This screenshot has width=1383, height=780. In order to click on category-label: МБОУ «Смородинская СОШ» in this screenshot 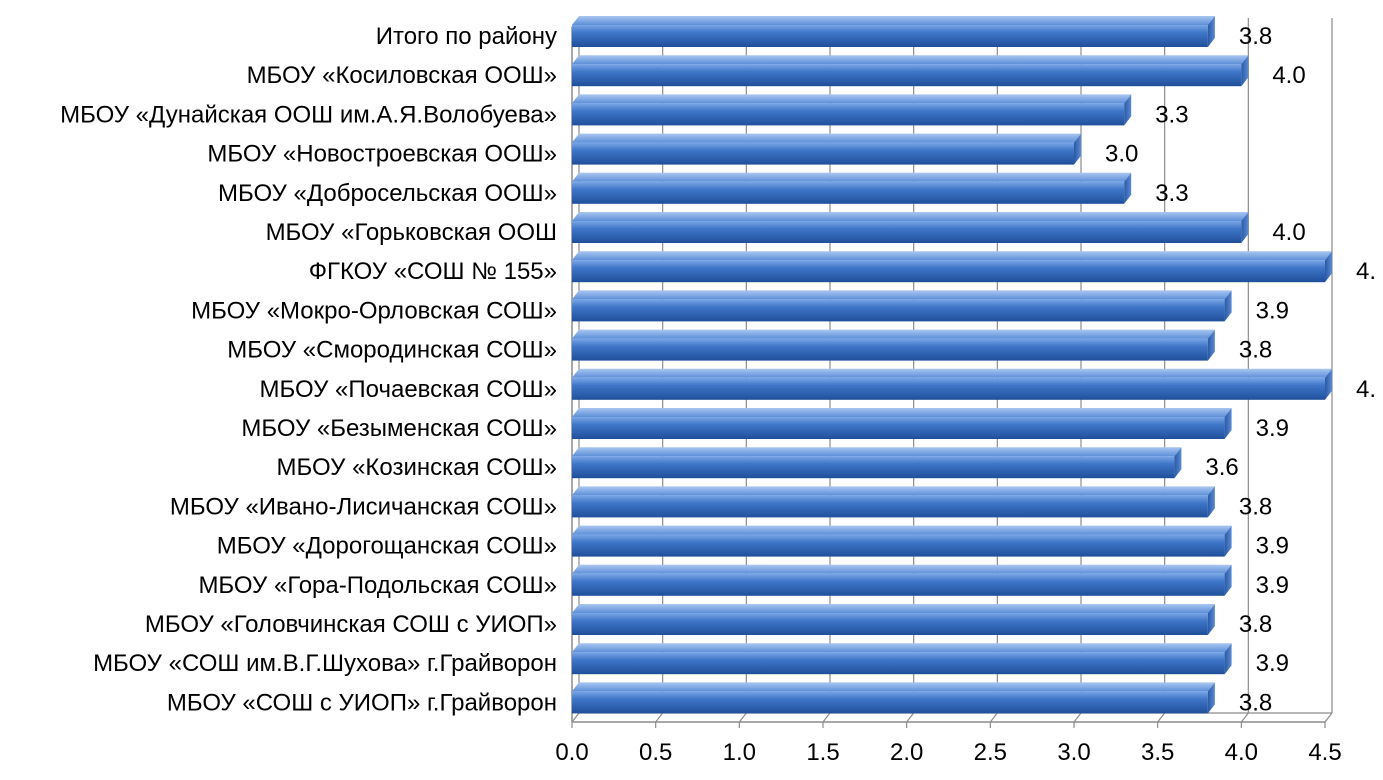, I will do `click(392, 350)`.